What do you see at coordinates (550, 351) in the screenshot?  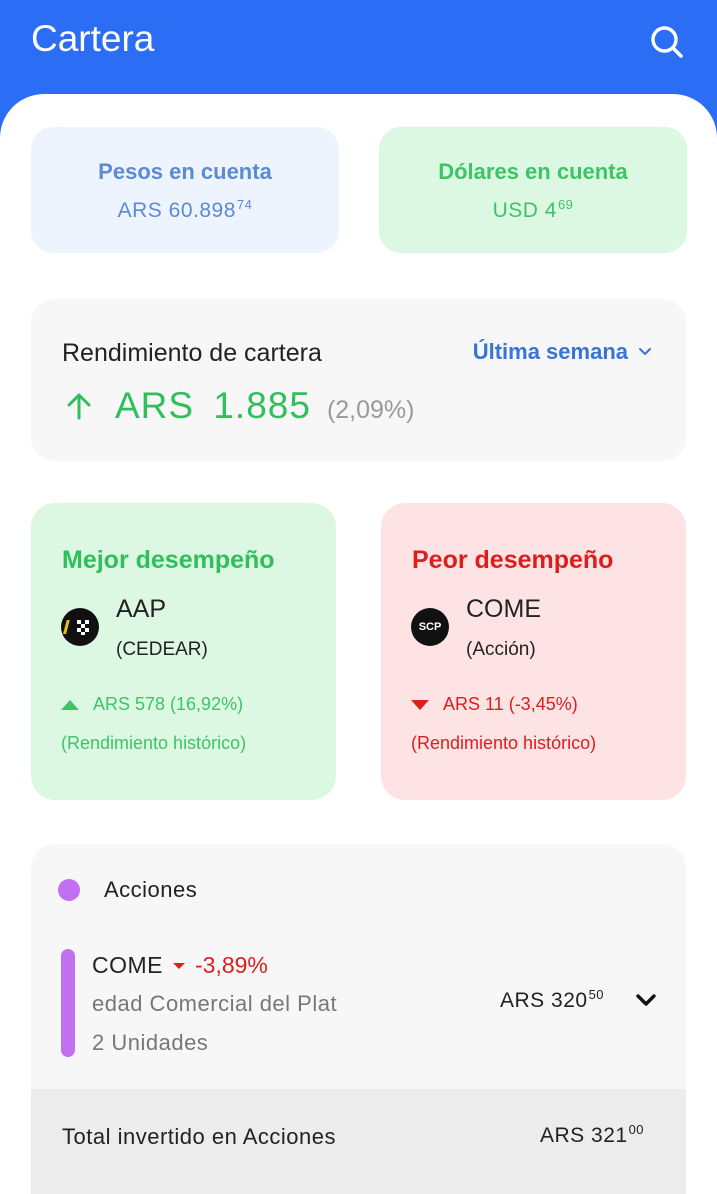 I see `period-label: Última semana` at bounding box center [550, 351].